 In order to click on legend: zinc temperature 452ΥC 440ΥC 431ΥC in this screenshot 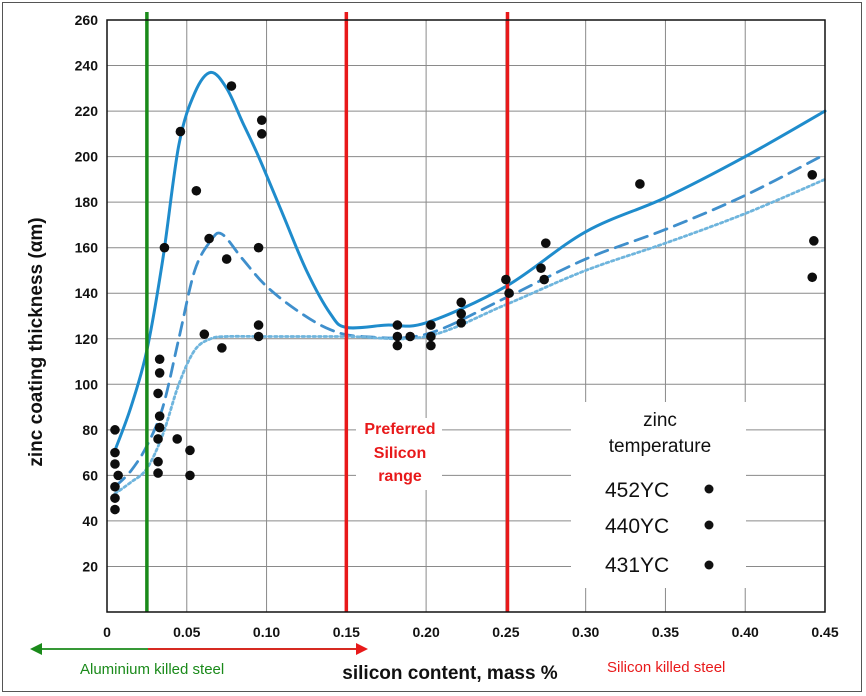, I will do `click(658, 495)`.